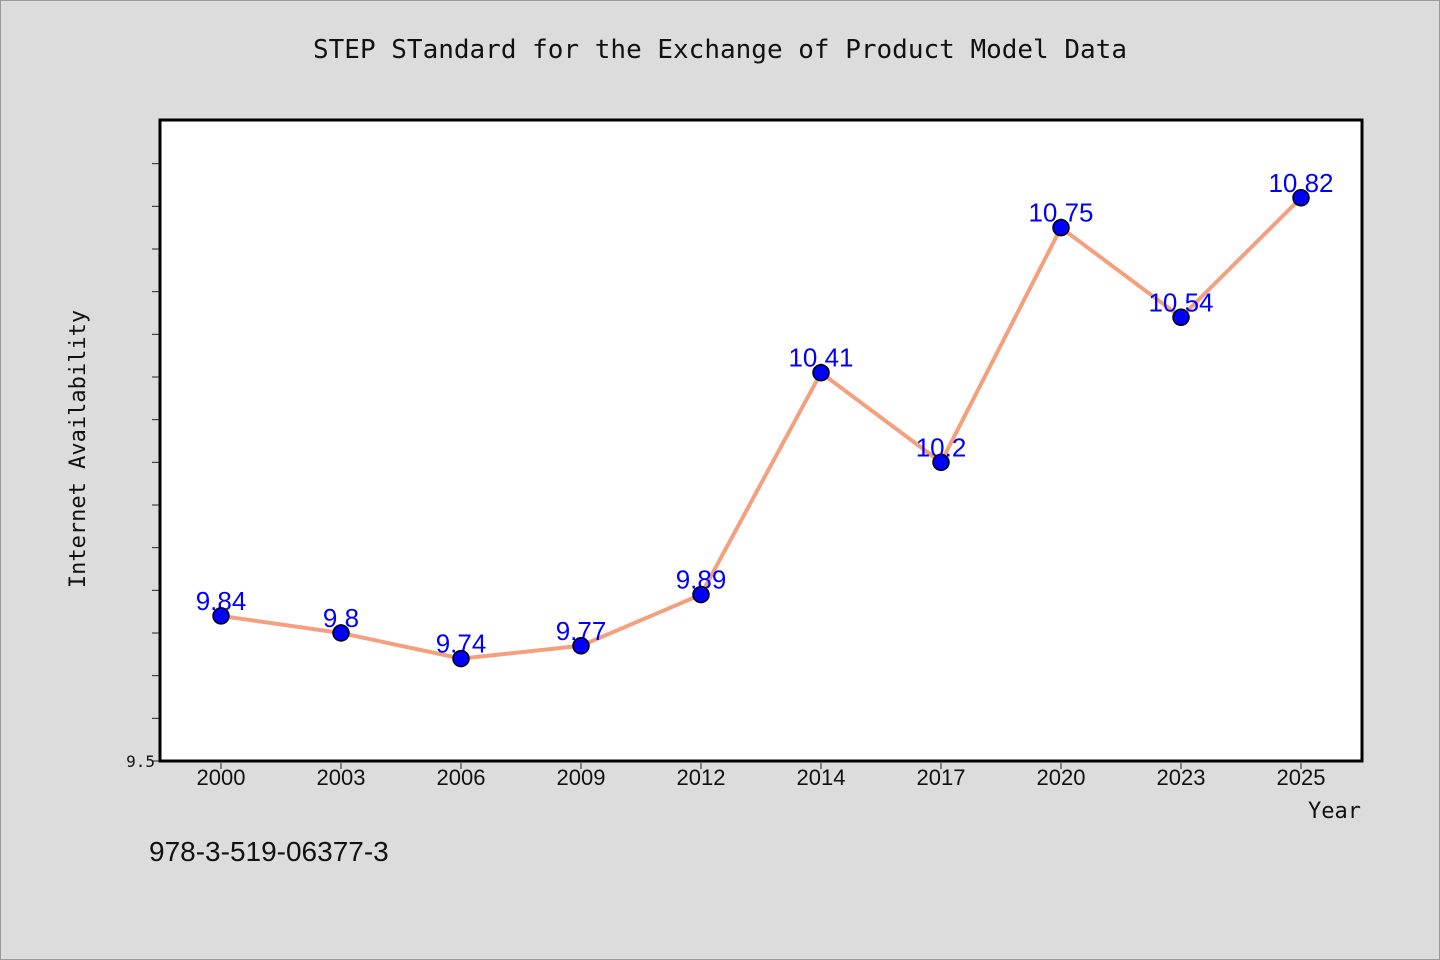  Describe the element at coordinates (269, 851) in the screenshot. I see `isbn-code: 978-3-519-06377-3` at that location.